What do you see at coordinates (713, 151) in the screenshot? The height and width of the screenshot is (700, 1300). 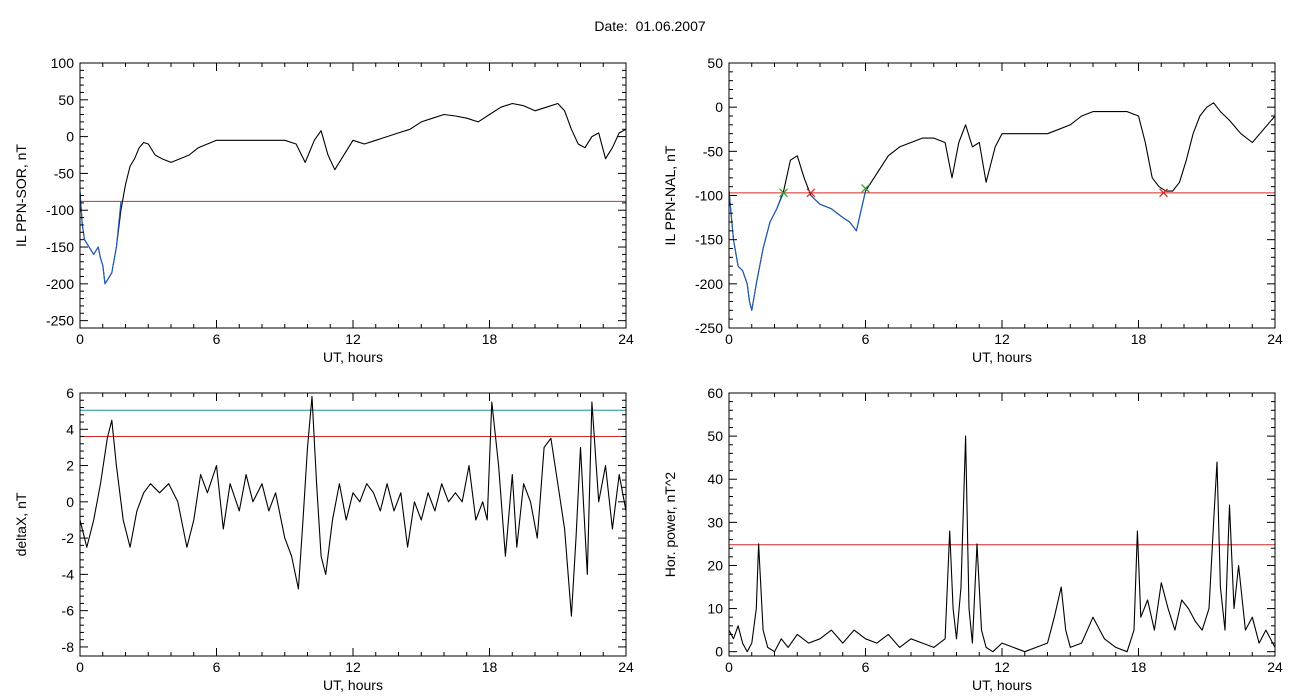 I see `panel-2-y-tick-label: -50` at bounding box center [713, 151].